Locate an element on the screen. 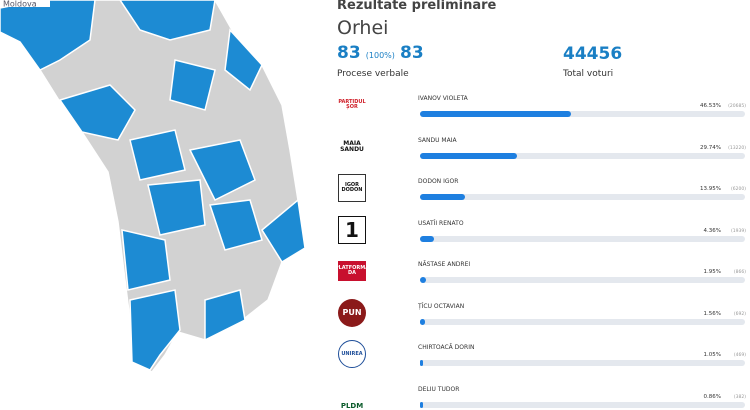  candidate-name: CHIRTOACĂ DORIN is located at coordinates (446, 347).